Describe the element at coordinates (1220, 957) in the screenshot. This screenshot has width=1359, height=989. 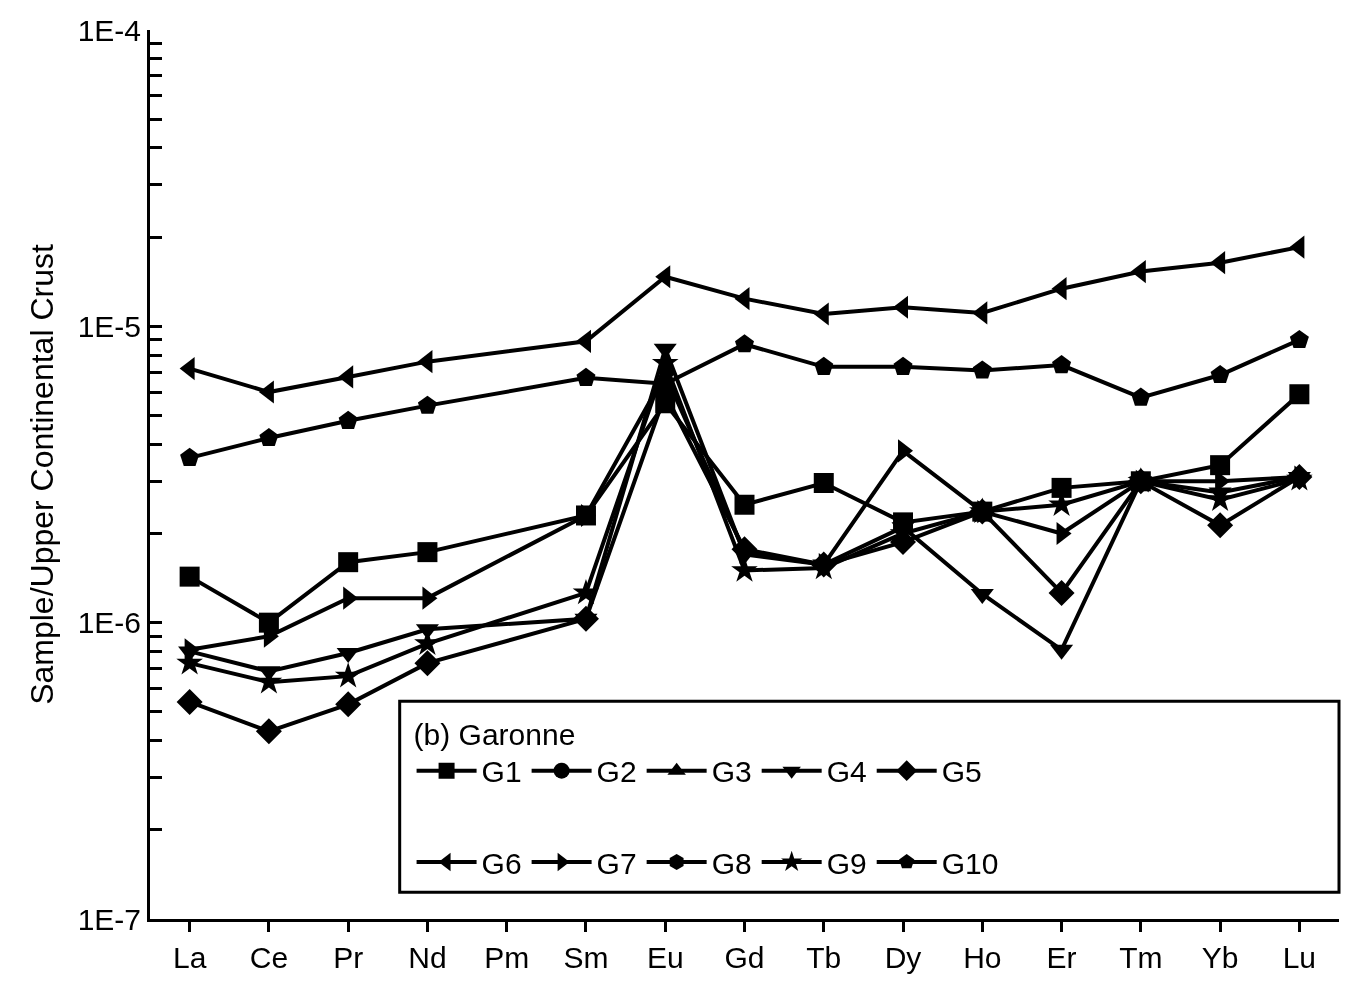
I see `x-tick-label: Yb` at that location.